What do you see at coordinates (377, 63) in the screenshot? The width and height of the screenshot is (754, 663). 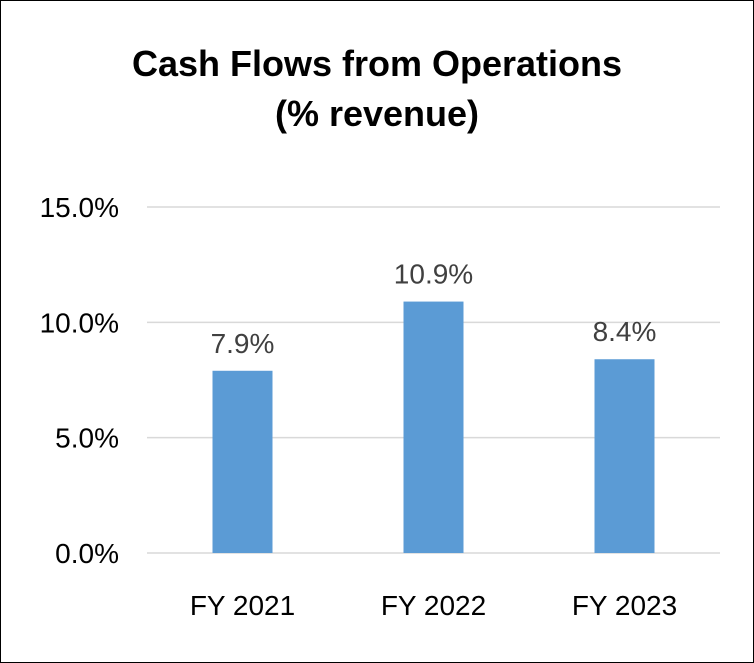 I see `chart-title-line: Cash Flows from Operations` at bounding box center [377, 63].